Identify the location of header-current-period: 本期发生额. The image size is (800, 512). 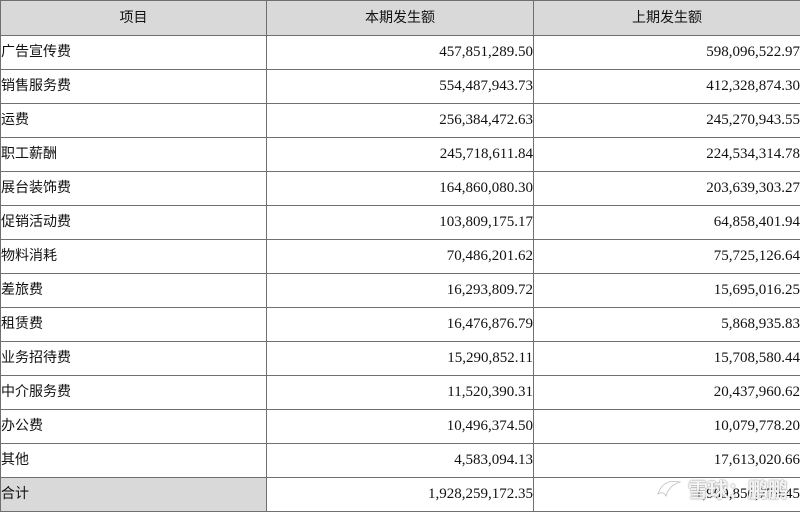
(400, 18).